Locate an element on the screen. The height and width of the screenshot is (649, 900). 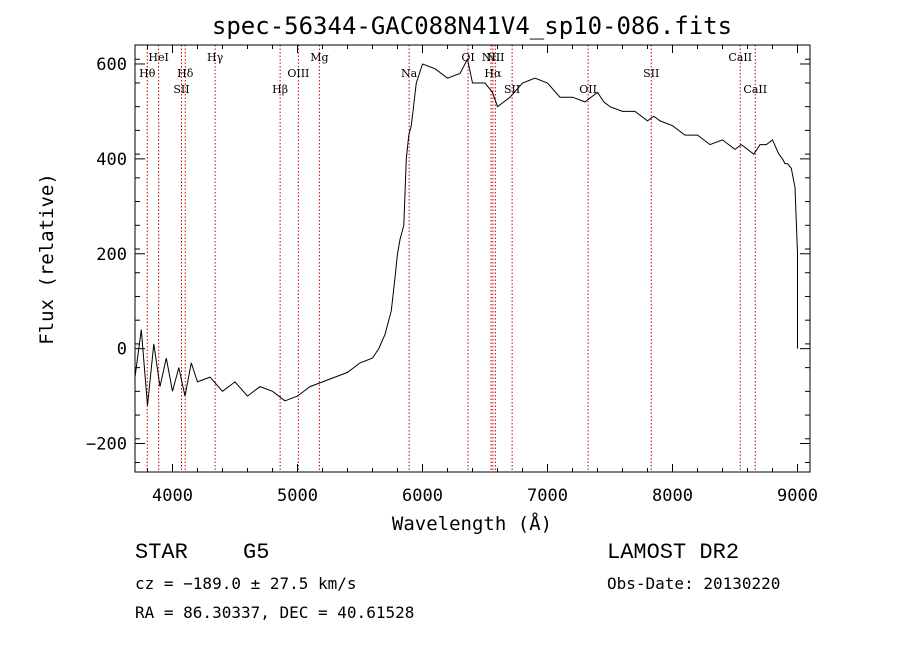
object-class: STAR is located at coordinates (161, 552).